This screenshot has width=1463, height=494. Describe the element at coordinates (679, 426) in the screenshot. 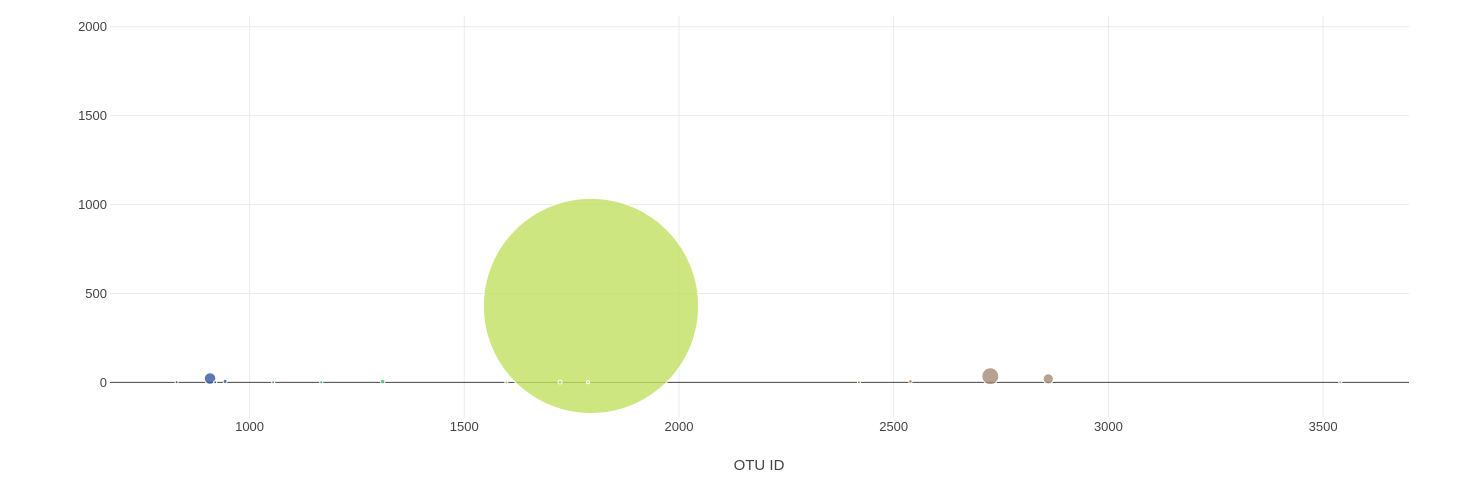

I see `x-tick-label: 2000` at that location.